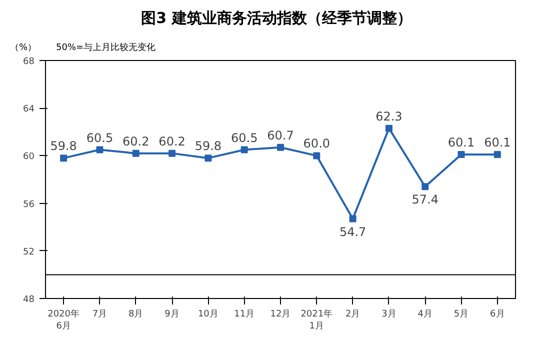  What do you see at coordinates (461, 315) in the screenshot?
I see `x-tick-label: 5月` at bounding box center [461, 315].